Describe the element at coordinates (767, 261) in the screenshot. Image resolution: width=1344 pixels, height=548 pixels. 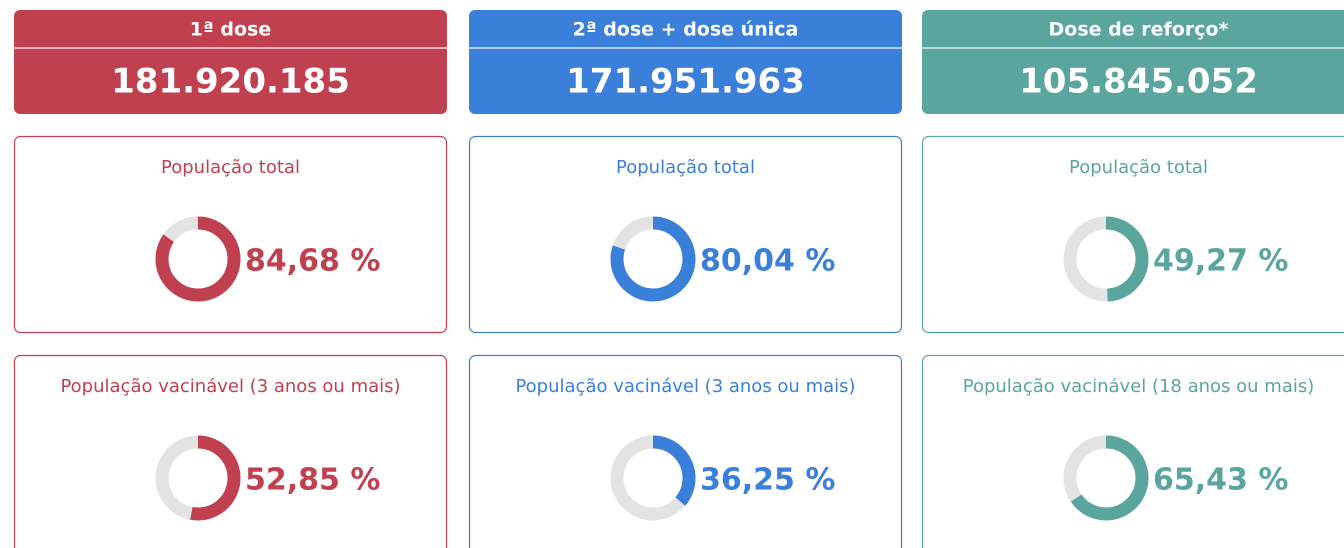
I see `percent-label: 80,04 %` at that location.